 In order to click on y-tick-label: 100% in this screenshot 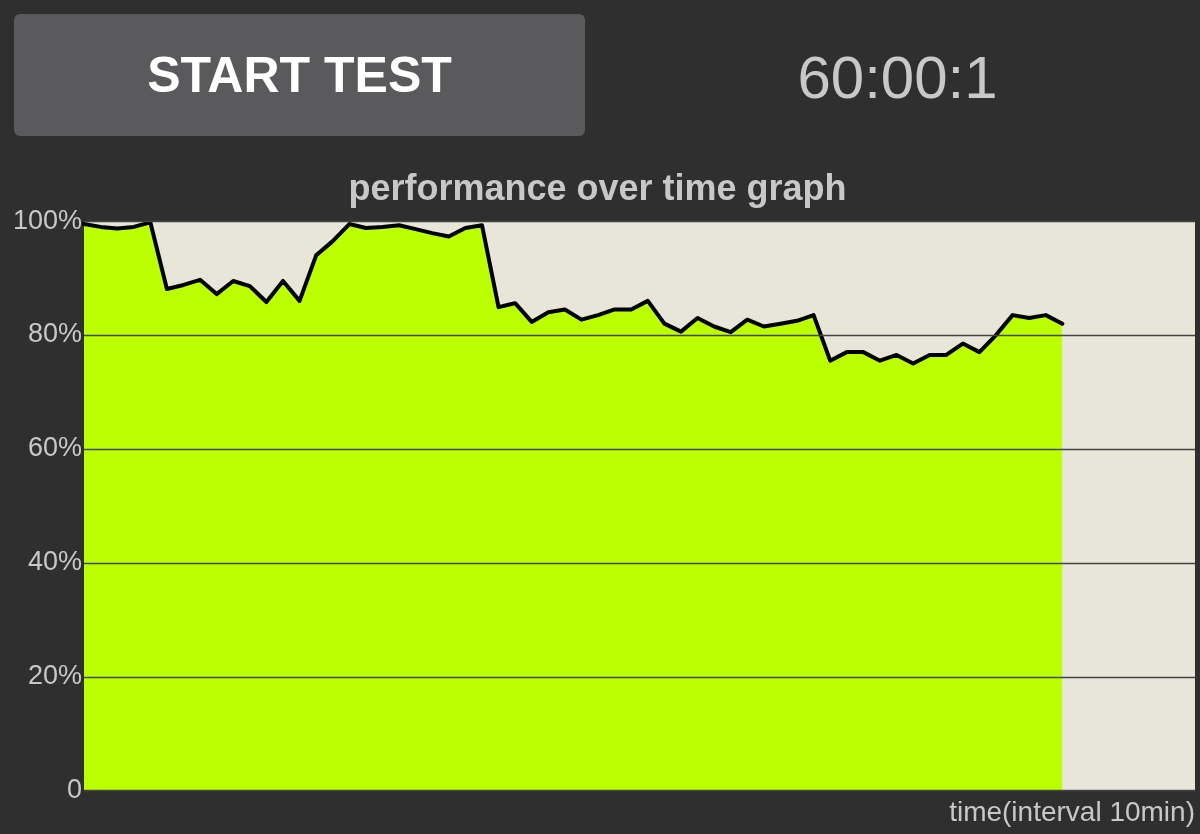, I will do `click(47, 219)`.